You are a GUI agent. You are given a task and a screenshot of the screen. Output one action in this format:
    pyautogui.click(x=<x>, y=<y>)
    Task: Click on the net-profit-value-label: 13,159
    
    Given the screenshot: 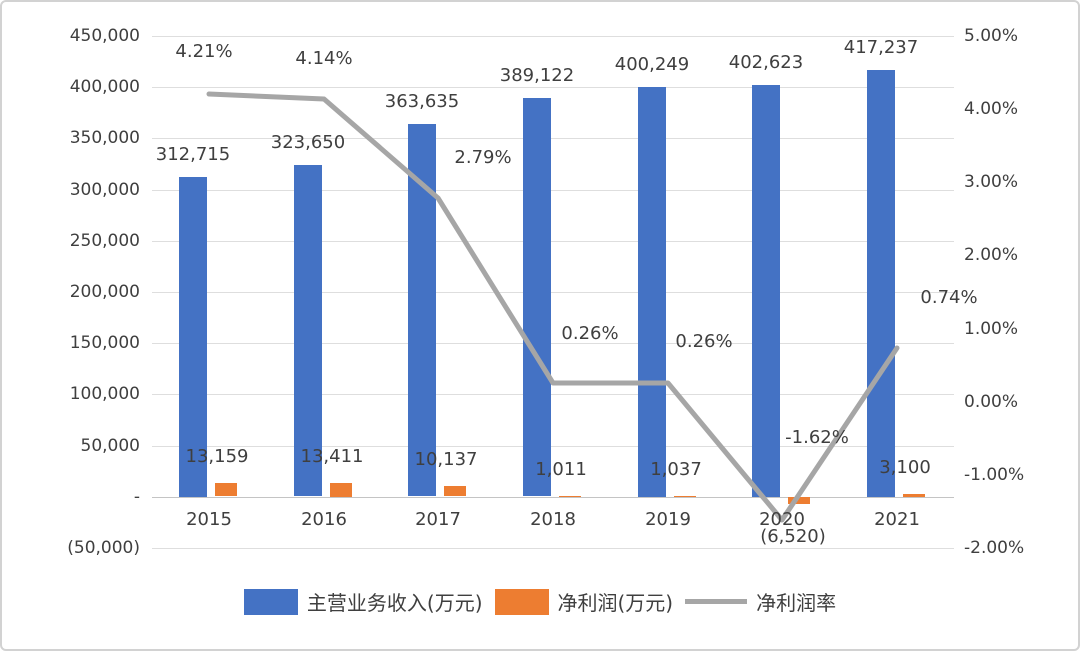 What is the action you would take?
    pyautogui.click(x=217, y=456)
    